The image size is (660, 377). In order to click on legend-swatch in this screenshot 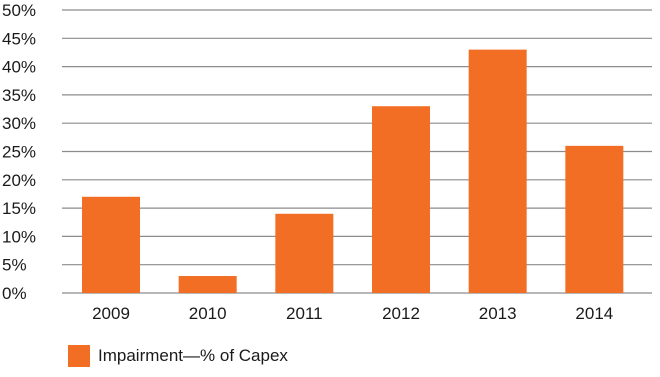, I will do `click(79, 356)`.